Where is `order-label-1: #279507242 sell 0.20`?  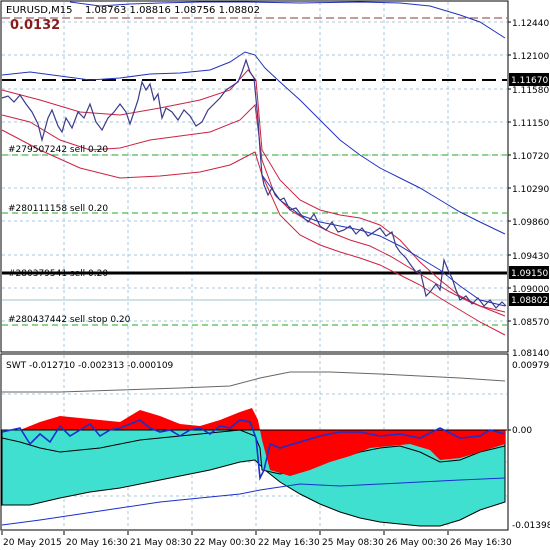 order-label-1: #279507242 sell 0.20 is located at coordinates (58, 150).